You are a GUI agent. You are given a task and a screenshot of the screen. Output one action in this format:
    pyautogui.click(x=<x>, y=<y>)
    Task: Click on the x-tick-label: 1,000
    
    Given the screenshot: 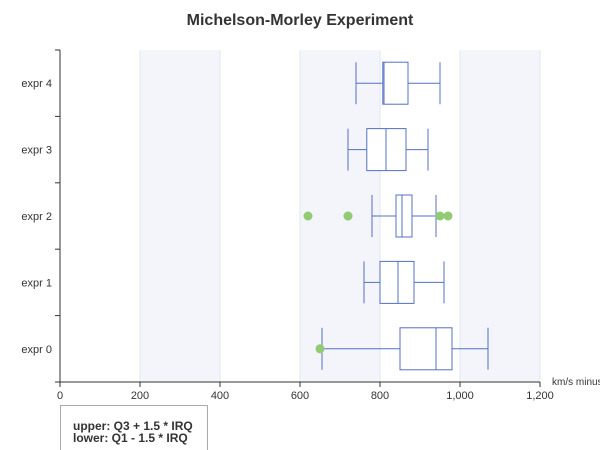 What is the action you would take?
    pyautogui.click(x=460, y=396)
    